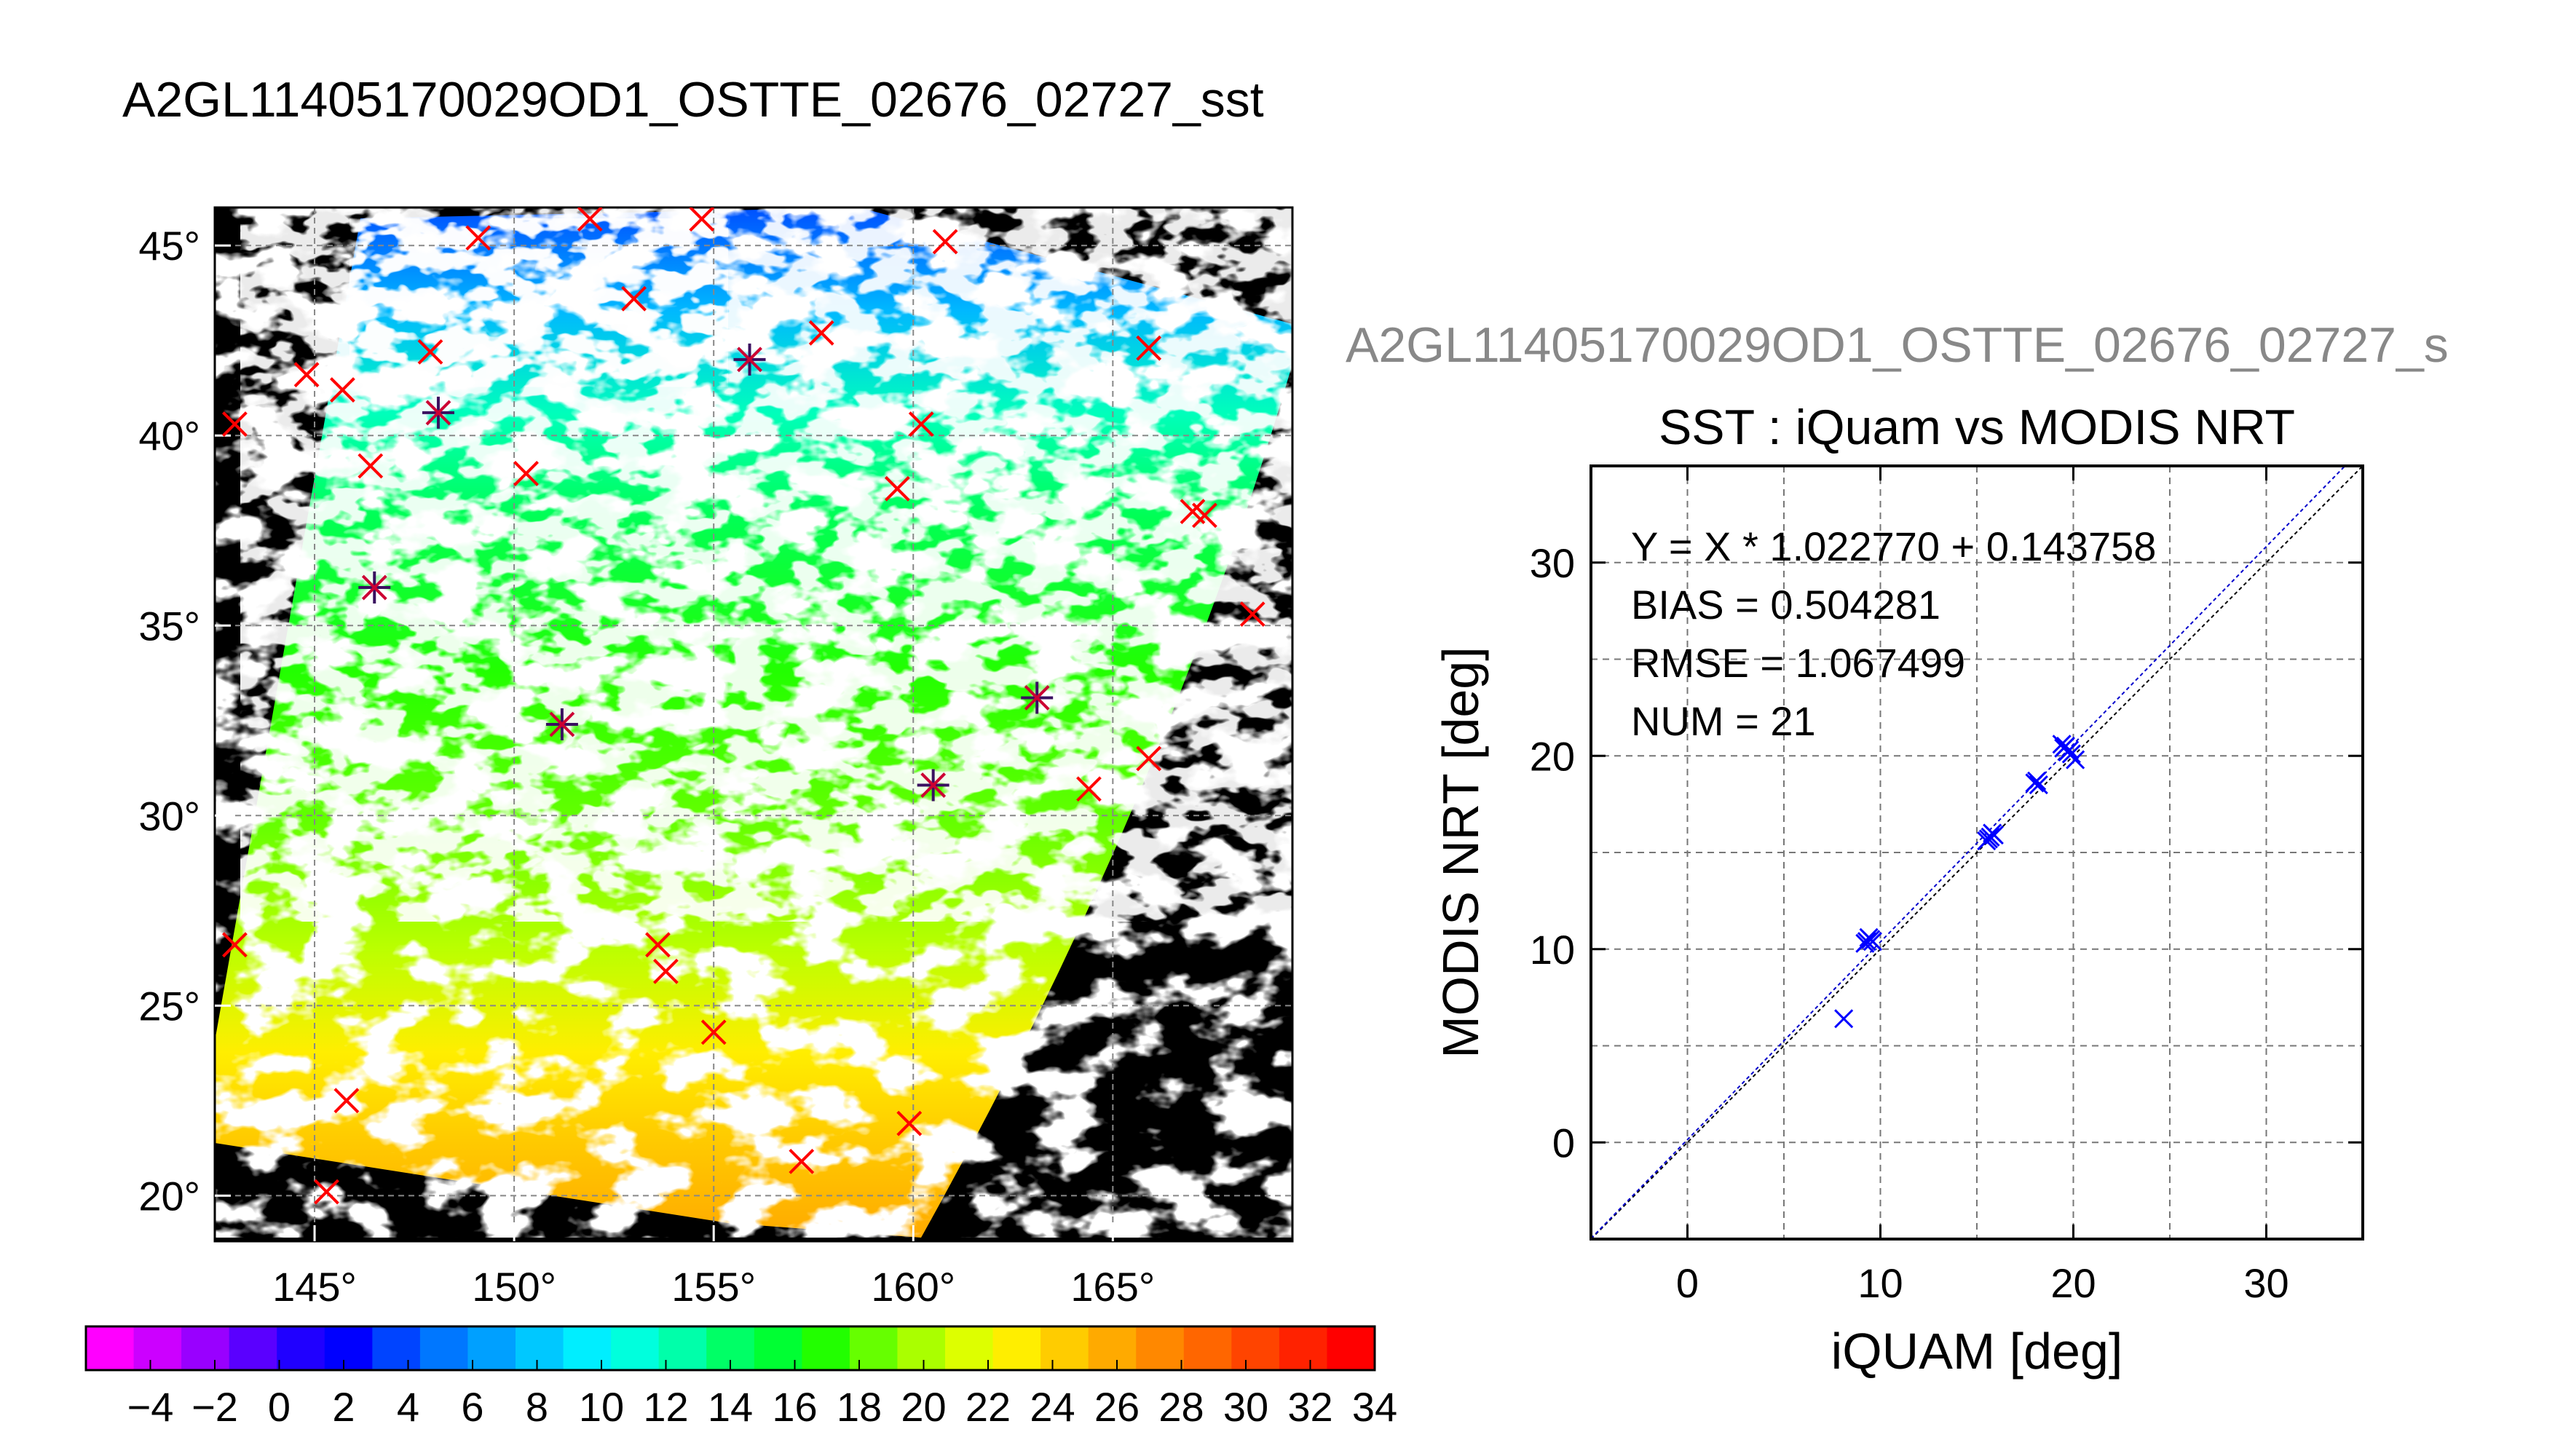  What do you see at coordinates (762, 1395) in the screenshot?
I see `colorbar-ticks: −4 −2 0 2 4 6 8 10 12 14 16 18 20 22 24 26 28 30 32 34` at bounding box center [762, 1395].